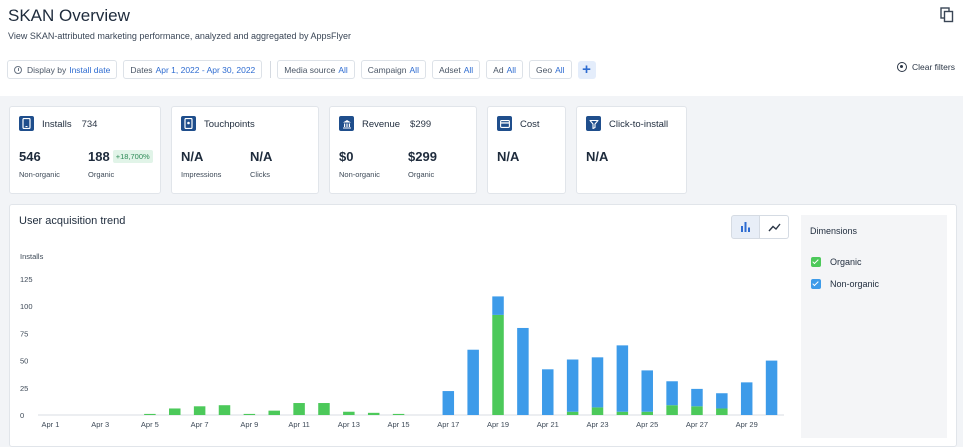 This screenshot has height=447, width=963. Describe the element at coordinates (639, 124) in the screenshot. I see `click-to-install-card-title: Click-to-install` at that location.